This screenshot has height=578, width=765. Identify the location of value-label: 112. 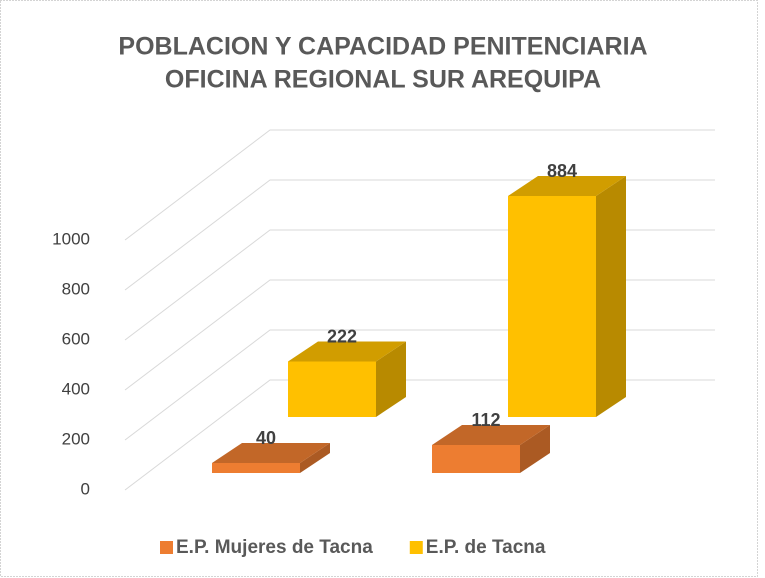
(485, 420).